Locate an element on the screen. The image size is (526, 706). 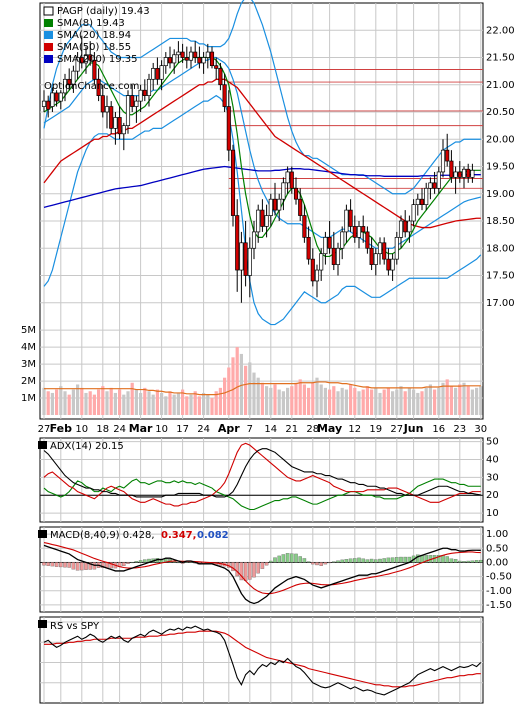
macd-tick-label: -1.00 is located at coordinates (499, 591).